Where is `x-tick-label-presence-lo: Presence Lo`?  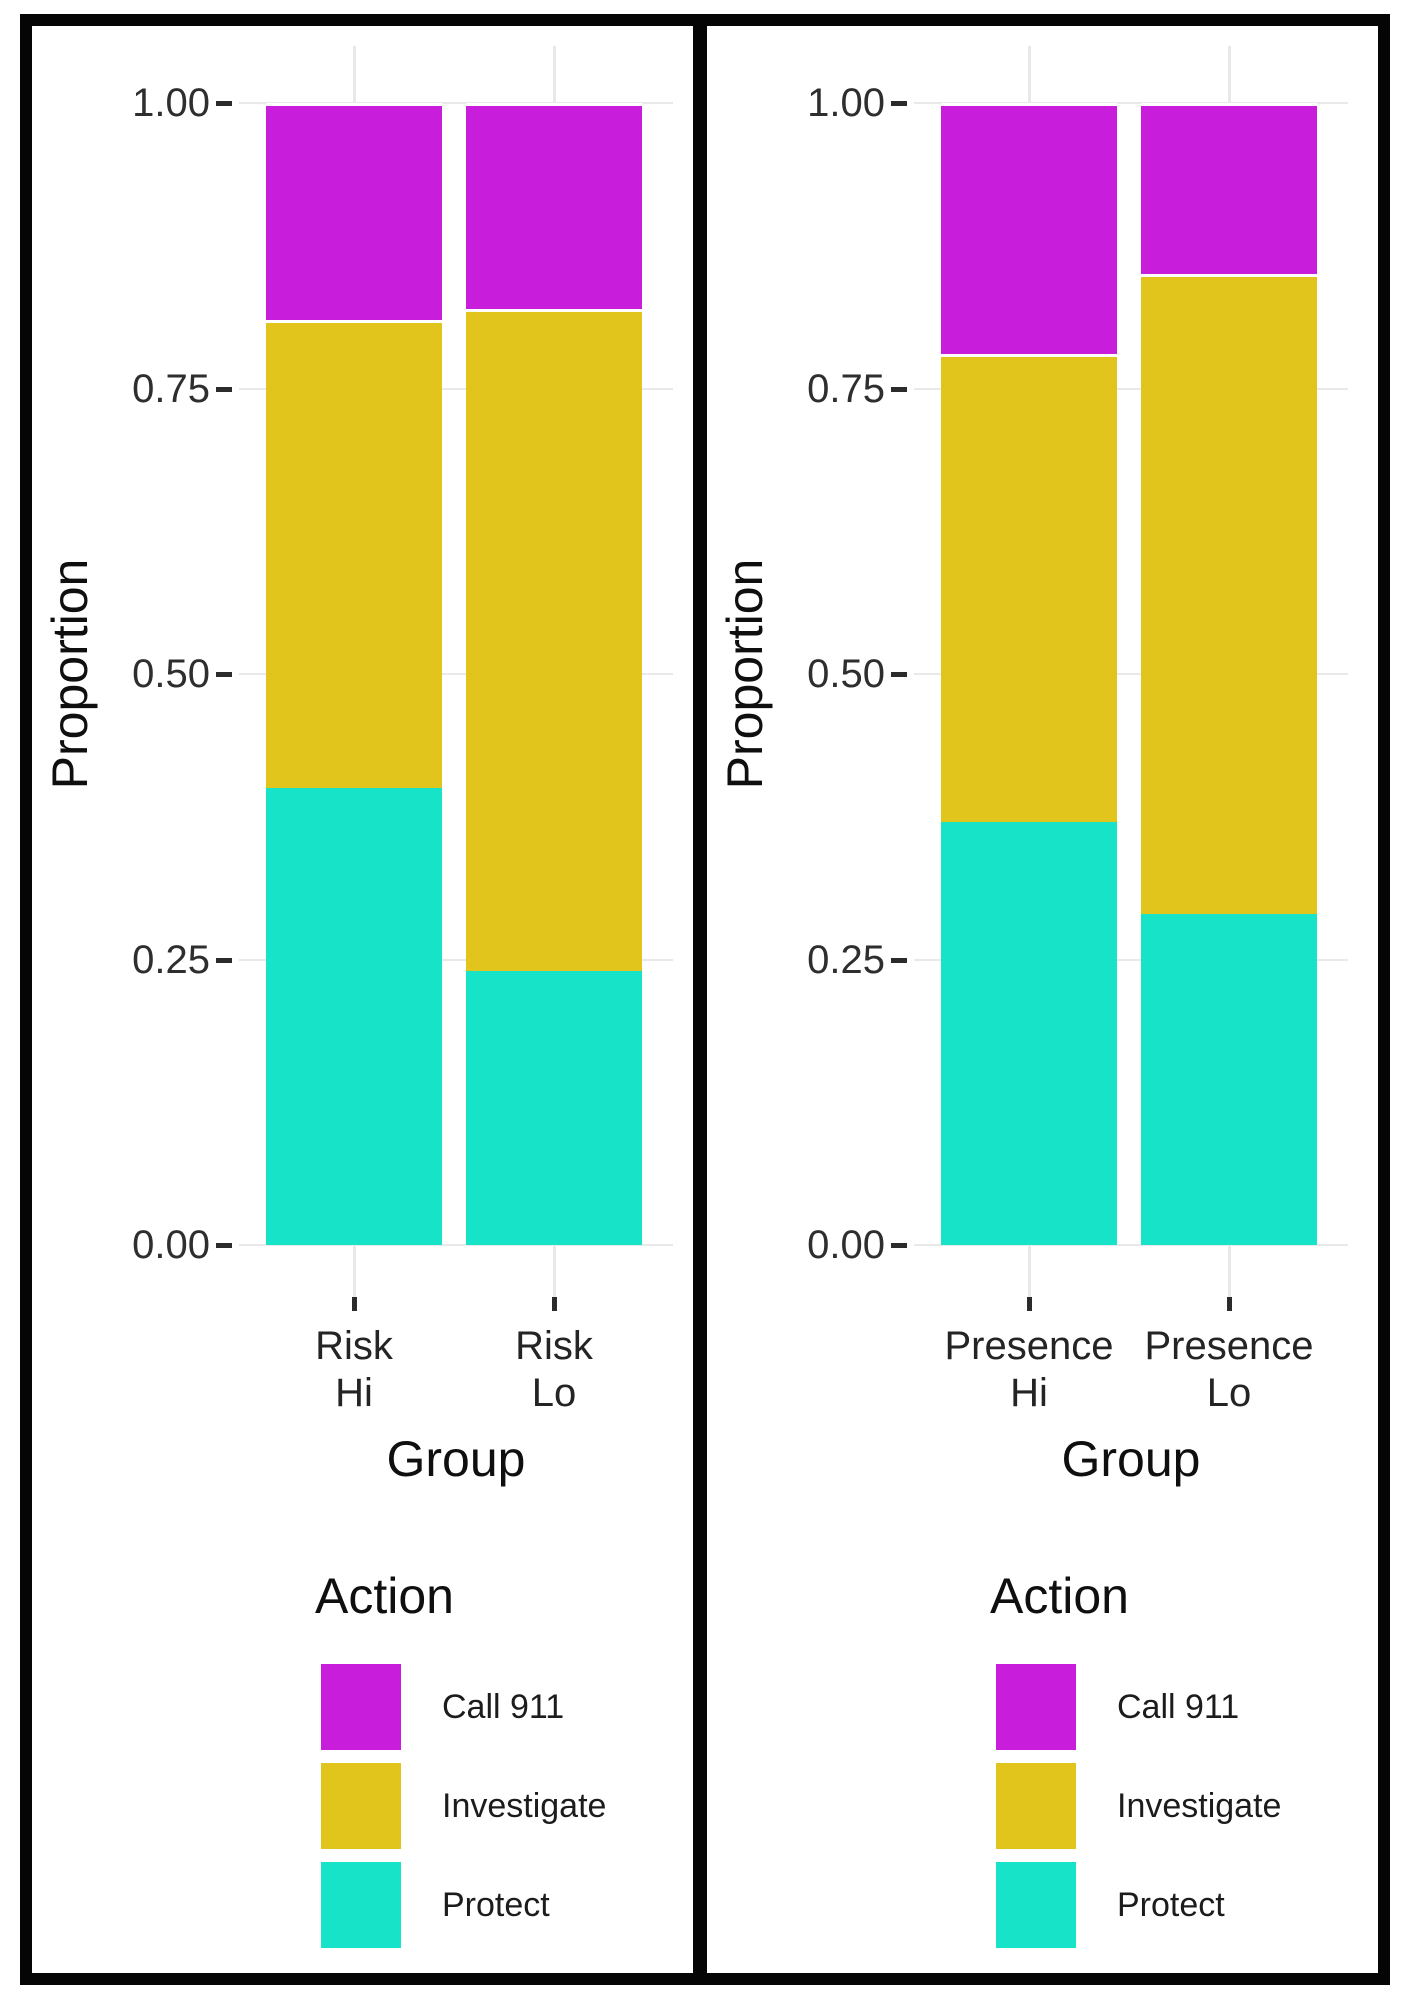
x-tick-label-presence-lo: Presence Lo is located at coordinates (1229, 1370).